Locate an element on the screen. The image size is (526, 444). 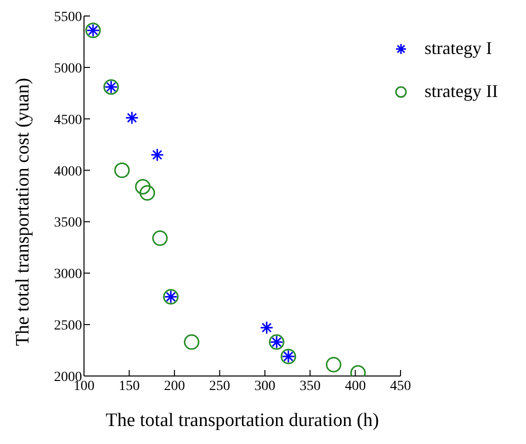
y-tick-label: 3000 is located at coordinates (68, 274).